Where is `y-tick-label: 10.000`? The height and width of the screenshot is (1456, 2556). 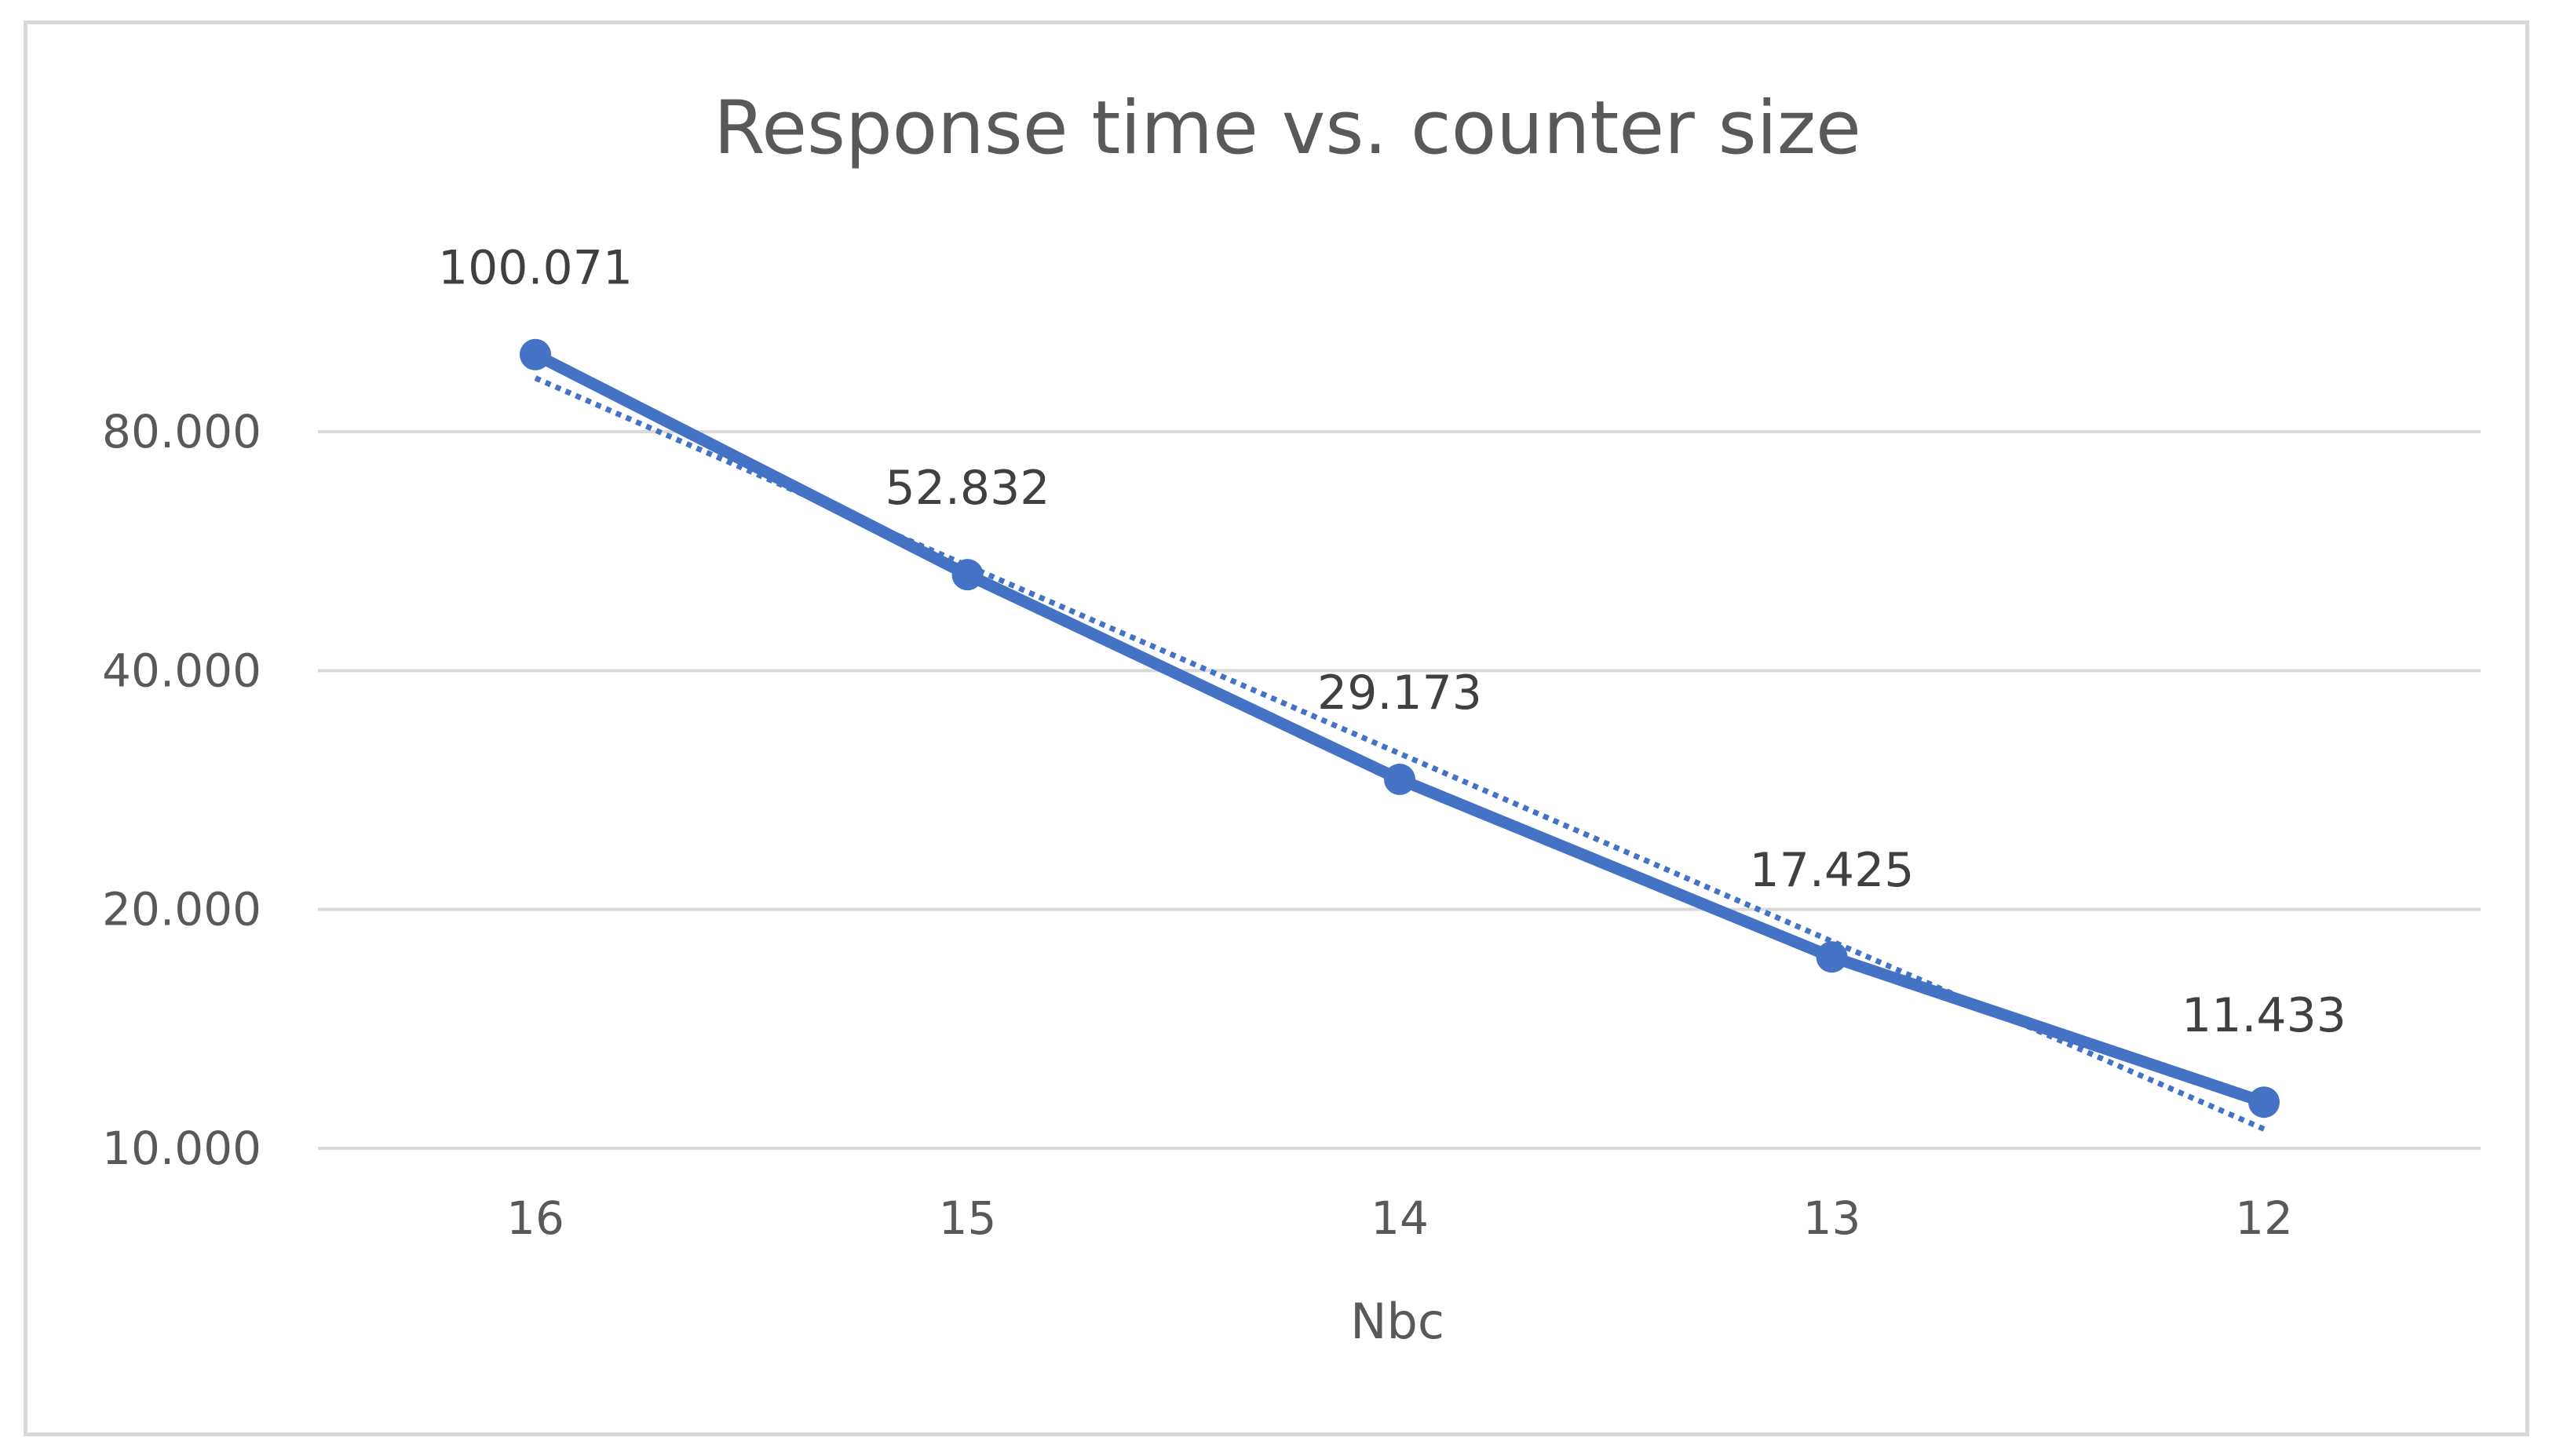 y-tick-label: 10.000 is located at coordinates (181, 1148).